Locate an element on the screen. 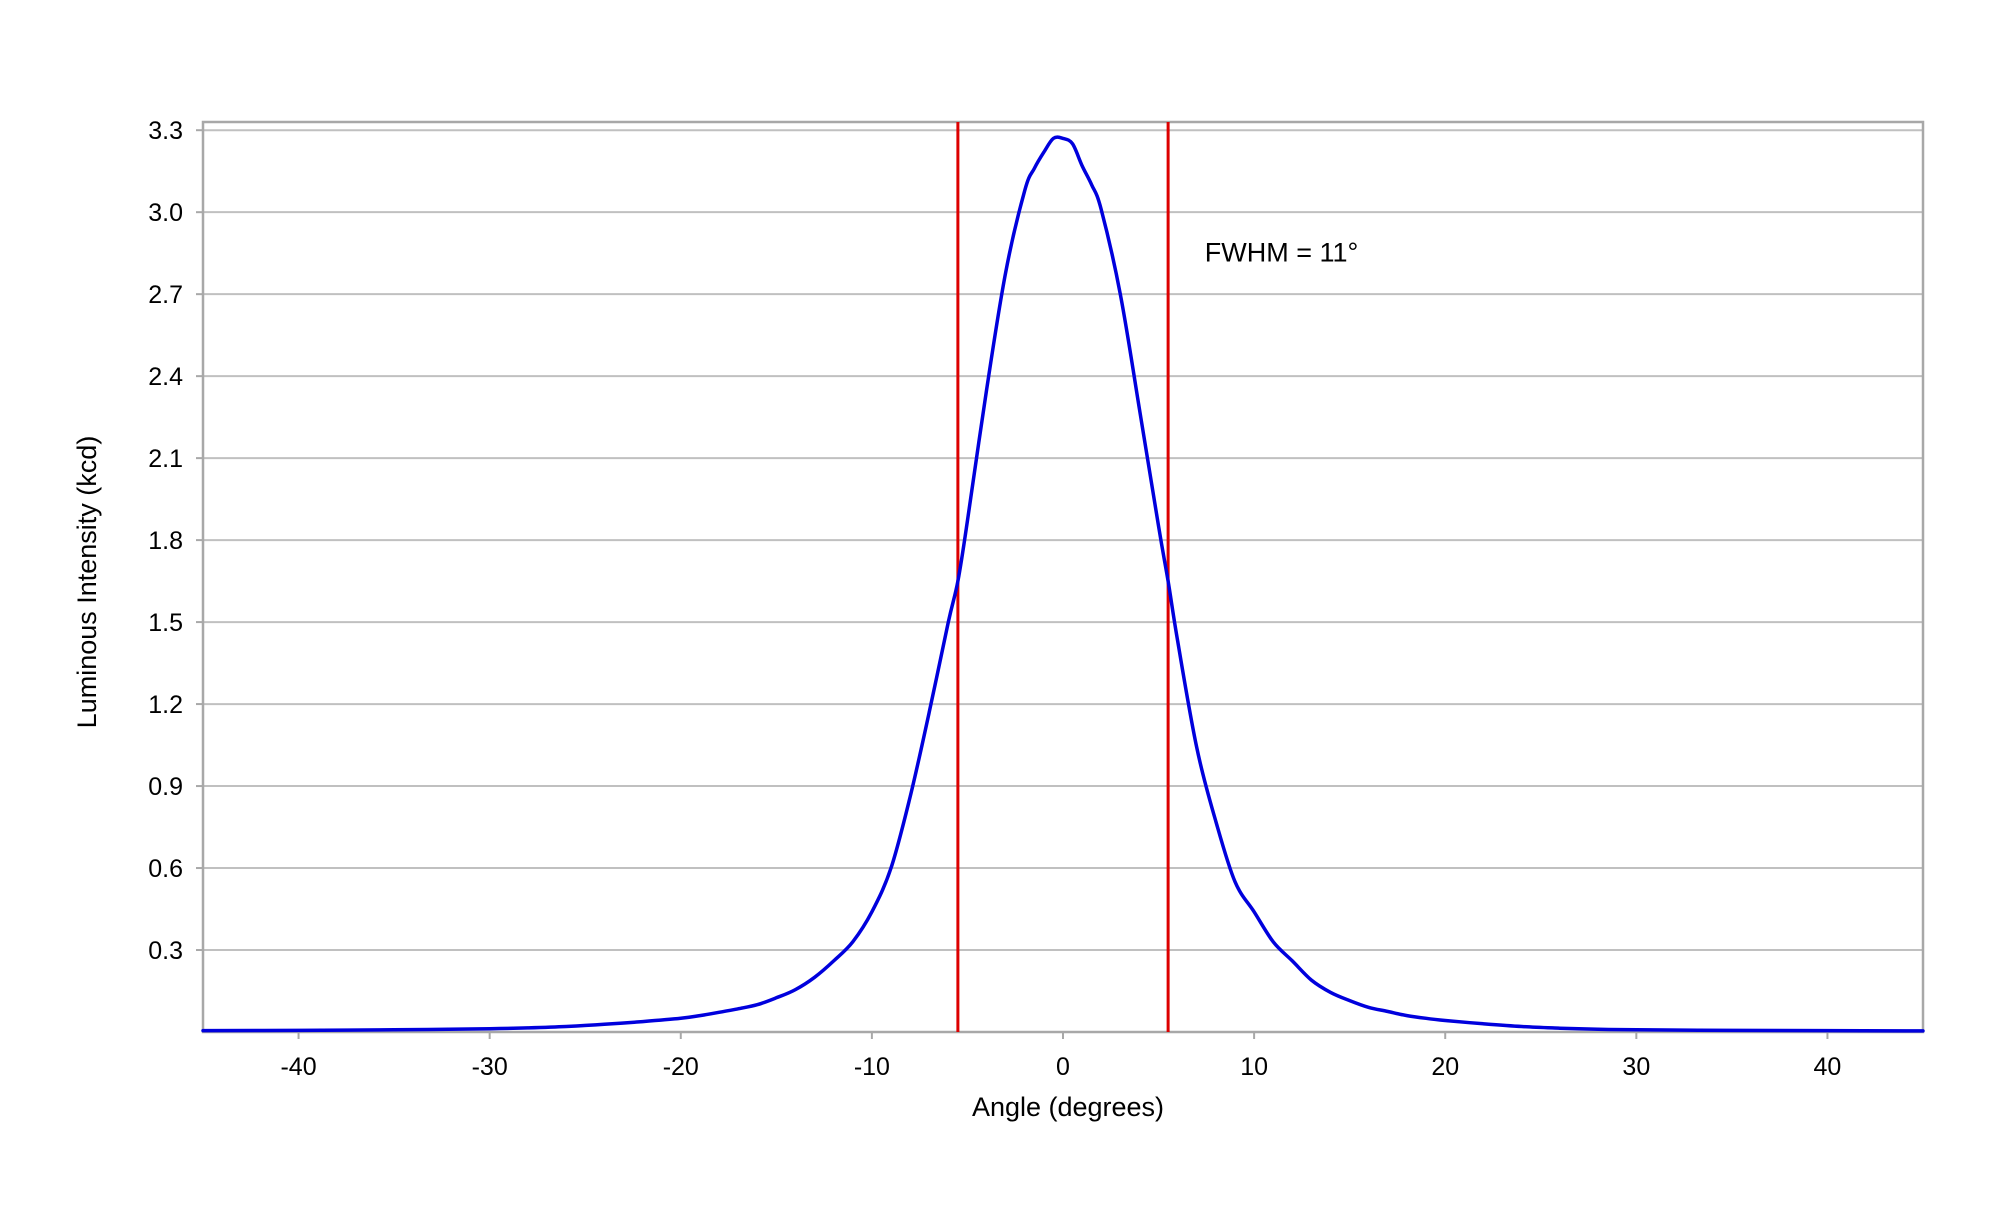  x-tick-label: 30 is located at coordinates (1636, 1067).